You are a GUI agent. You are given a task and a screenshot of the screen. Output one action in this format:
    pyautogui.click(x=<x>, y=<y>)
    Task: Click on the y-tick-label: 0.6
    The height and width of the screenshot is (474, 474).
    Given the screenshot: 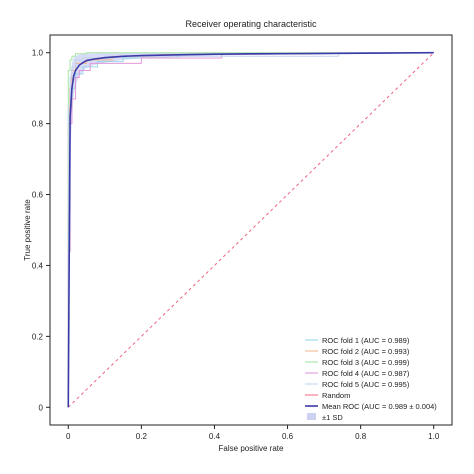 What is the action you would take?
    pyautogui.click(x=38, y=195)
    